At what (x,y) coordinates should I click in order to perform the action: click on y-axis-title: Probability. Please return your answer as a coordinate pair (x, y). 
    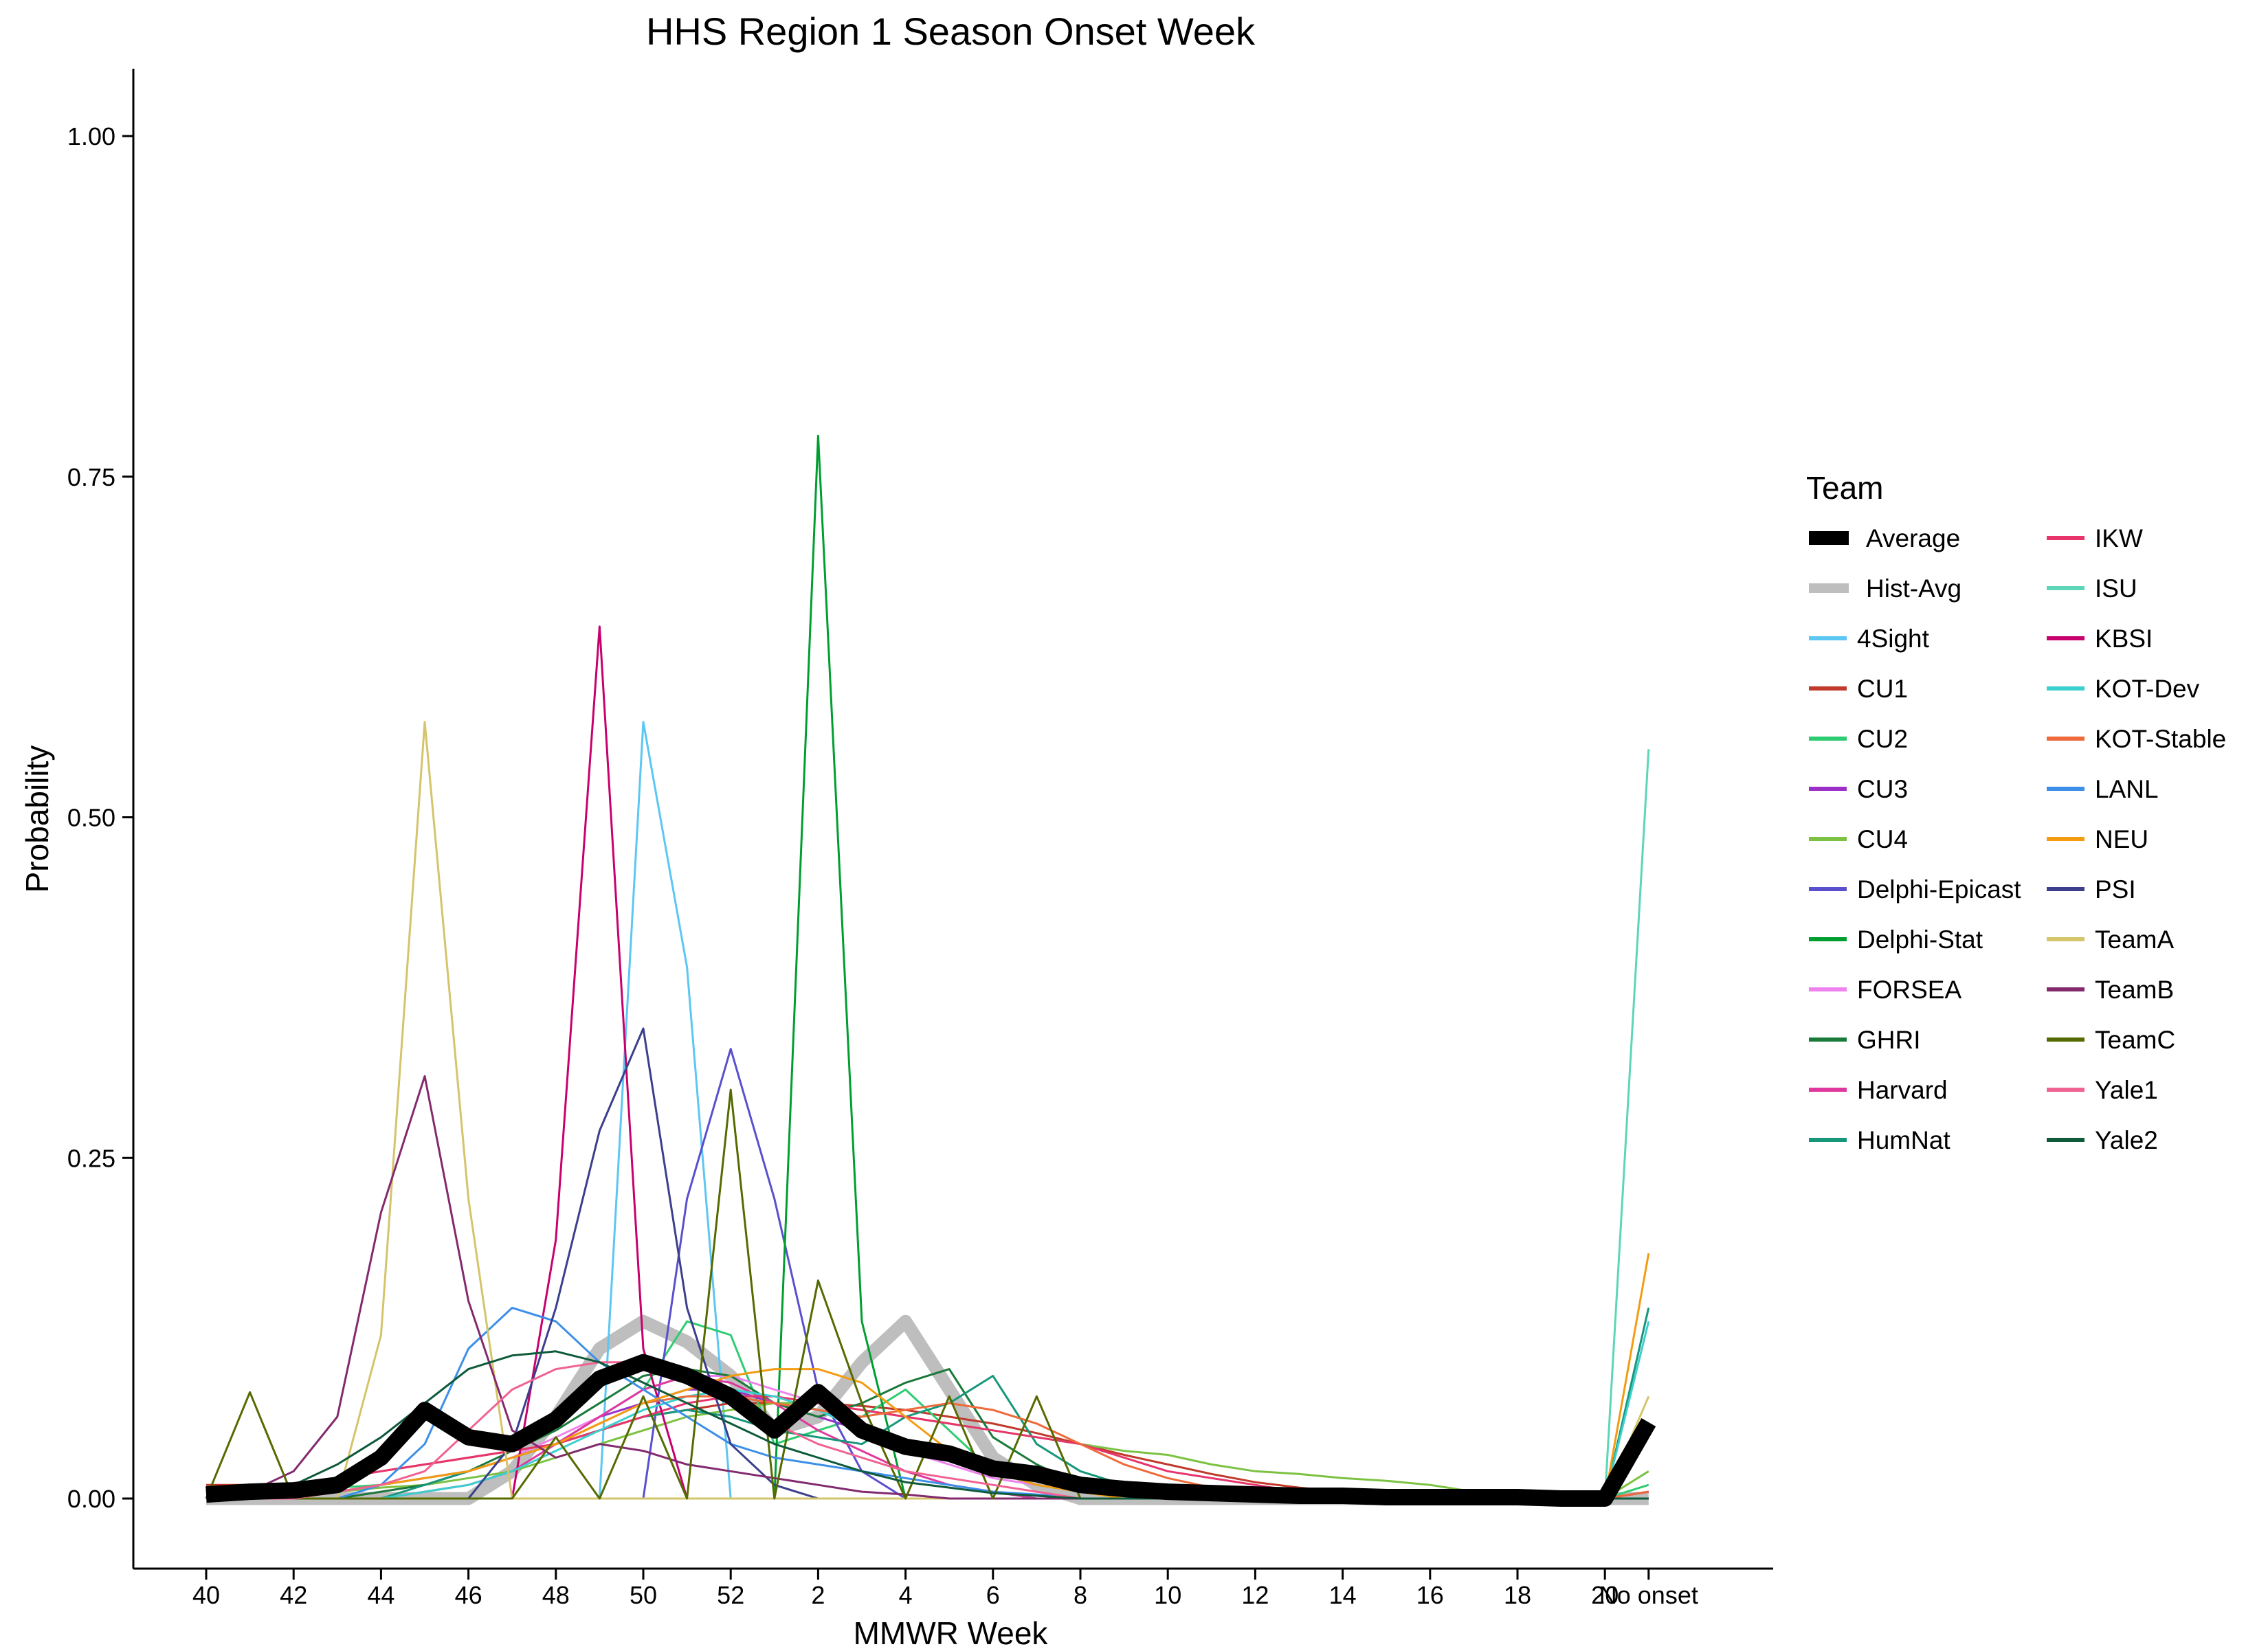
    Looking at the image, I should click on (37, 819).